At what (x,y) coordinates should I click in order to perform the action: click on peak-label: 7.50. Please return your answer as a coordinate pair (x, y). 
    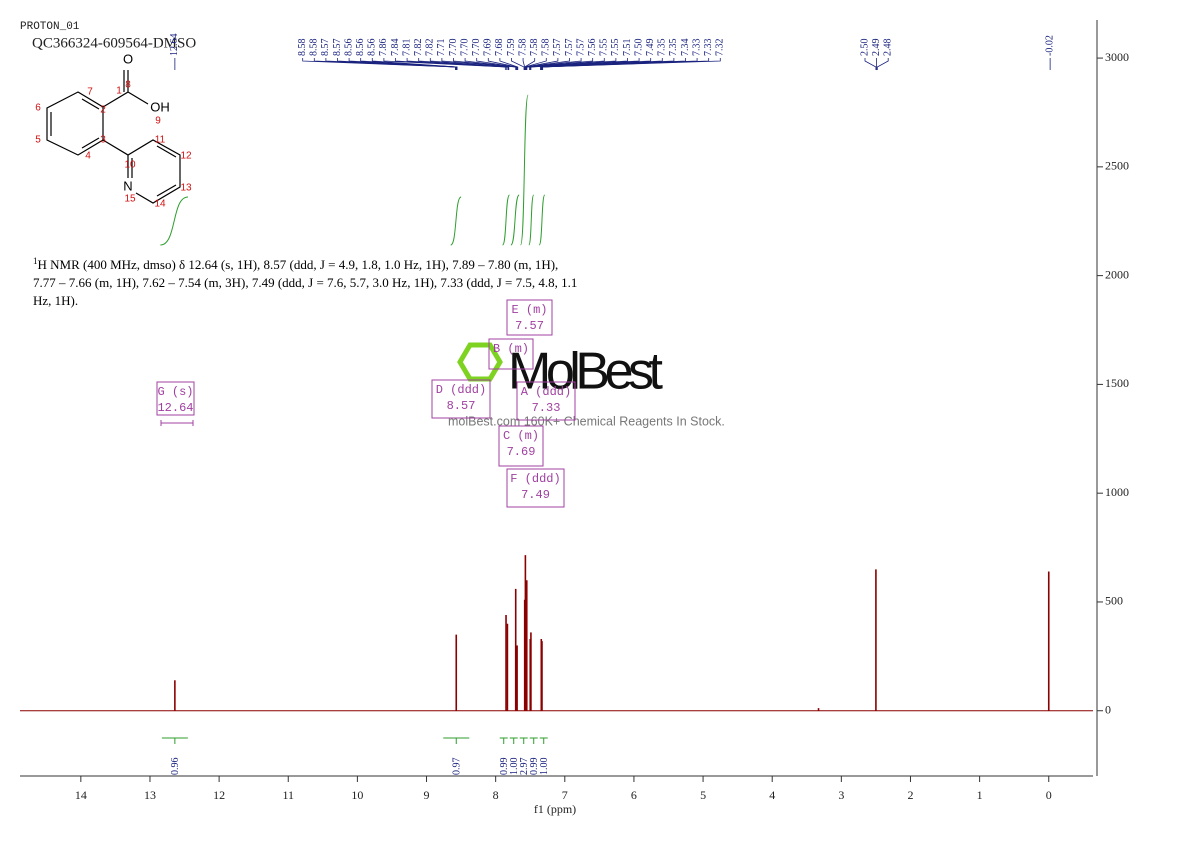
    Looking at the image, I should click on (638, 48).